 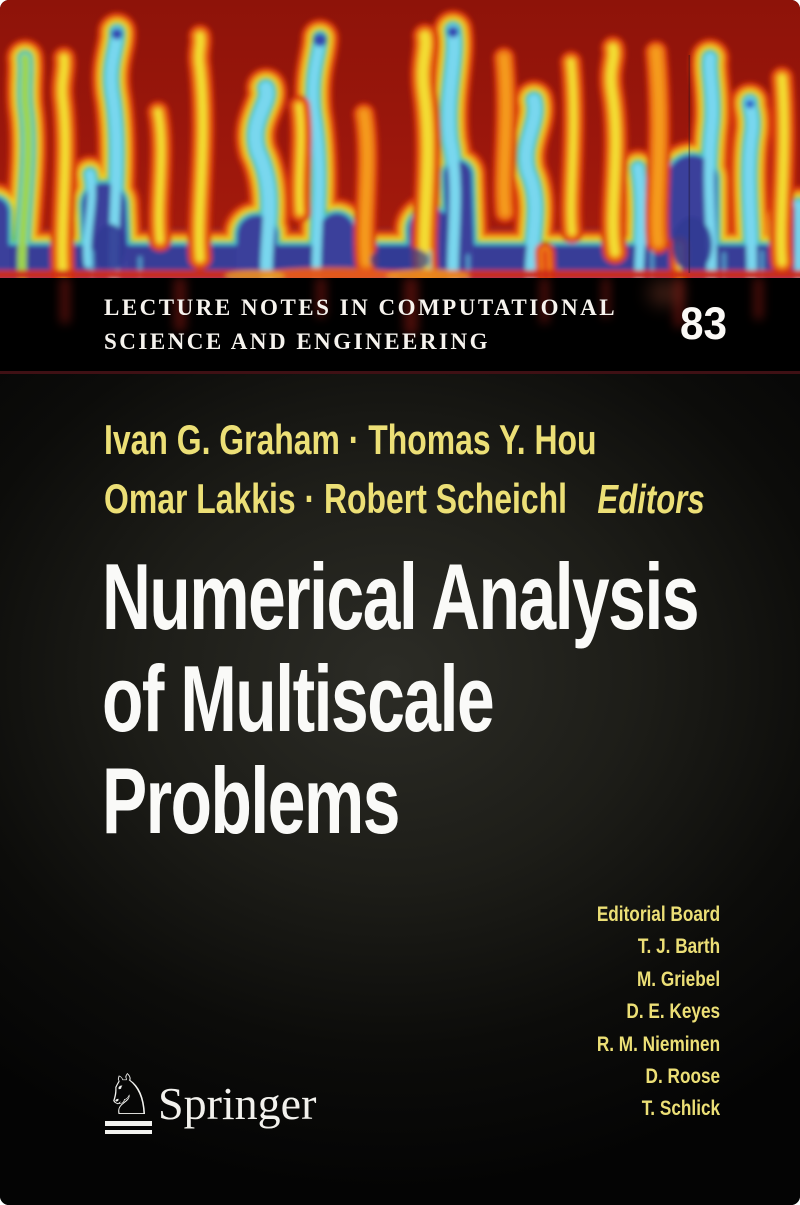 I want to click on panel-seam-line, so click(x=689, y=164).